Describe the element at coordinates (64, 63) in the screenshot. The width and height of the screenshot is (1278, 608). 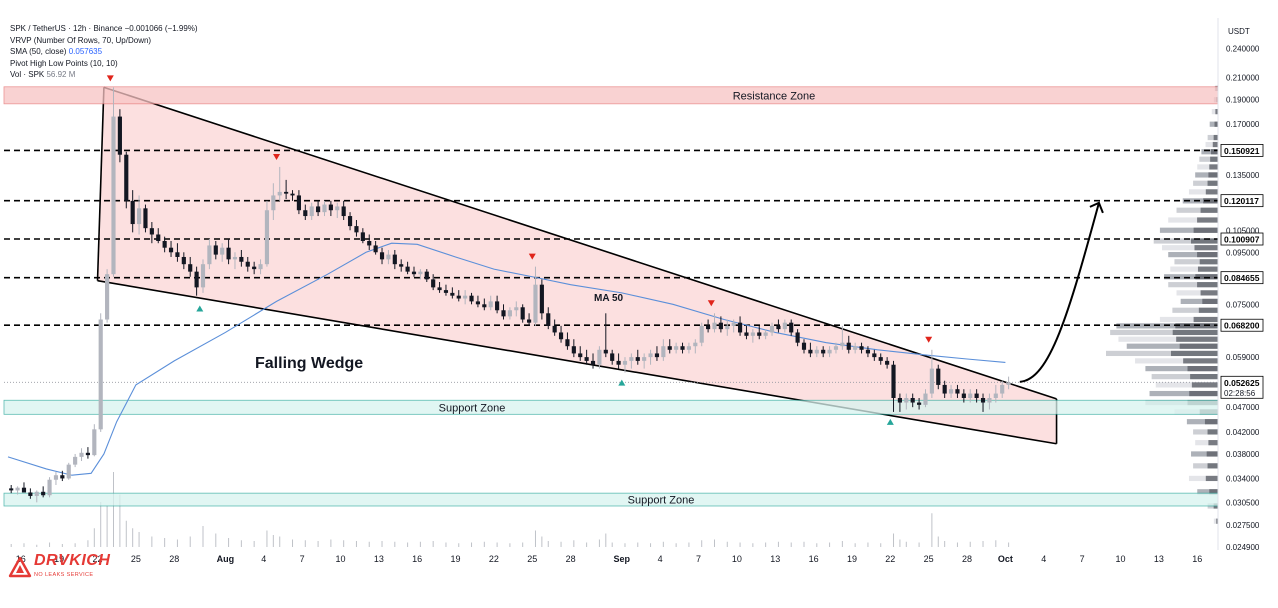
I see `pivot-indicator: Pivot High Low Points (10, 10)` at that location.